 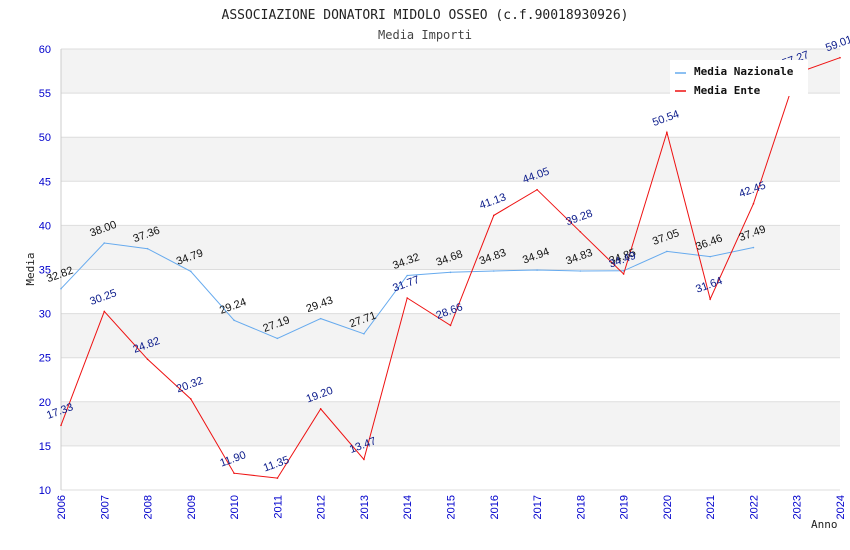 What do you see at coordinates (45, 359) in the screenshot?
I see `y-tick-label: 25` at bounding box center [45, 359].